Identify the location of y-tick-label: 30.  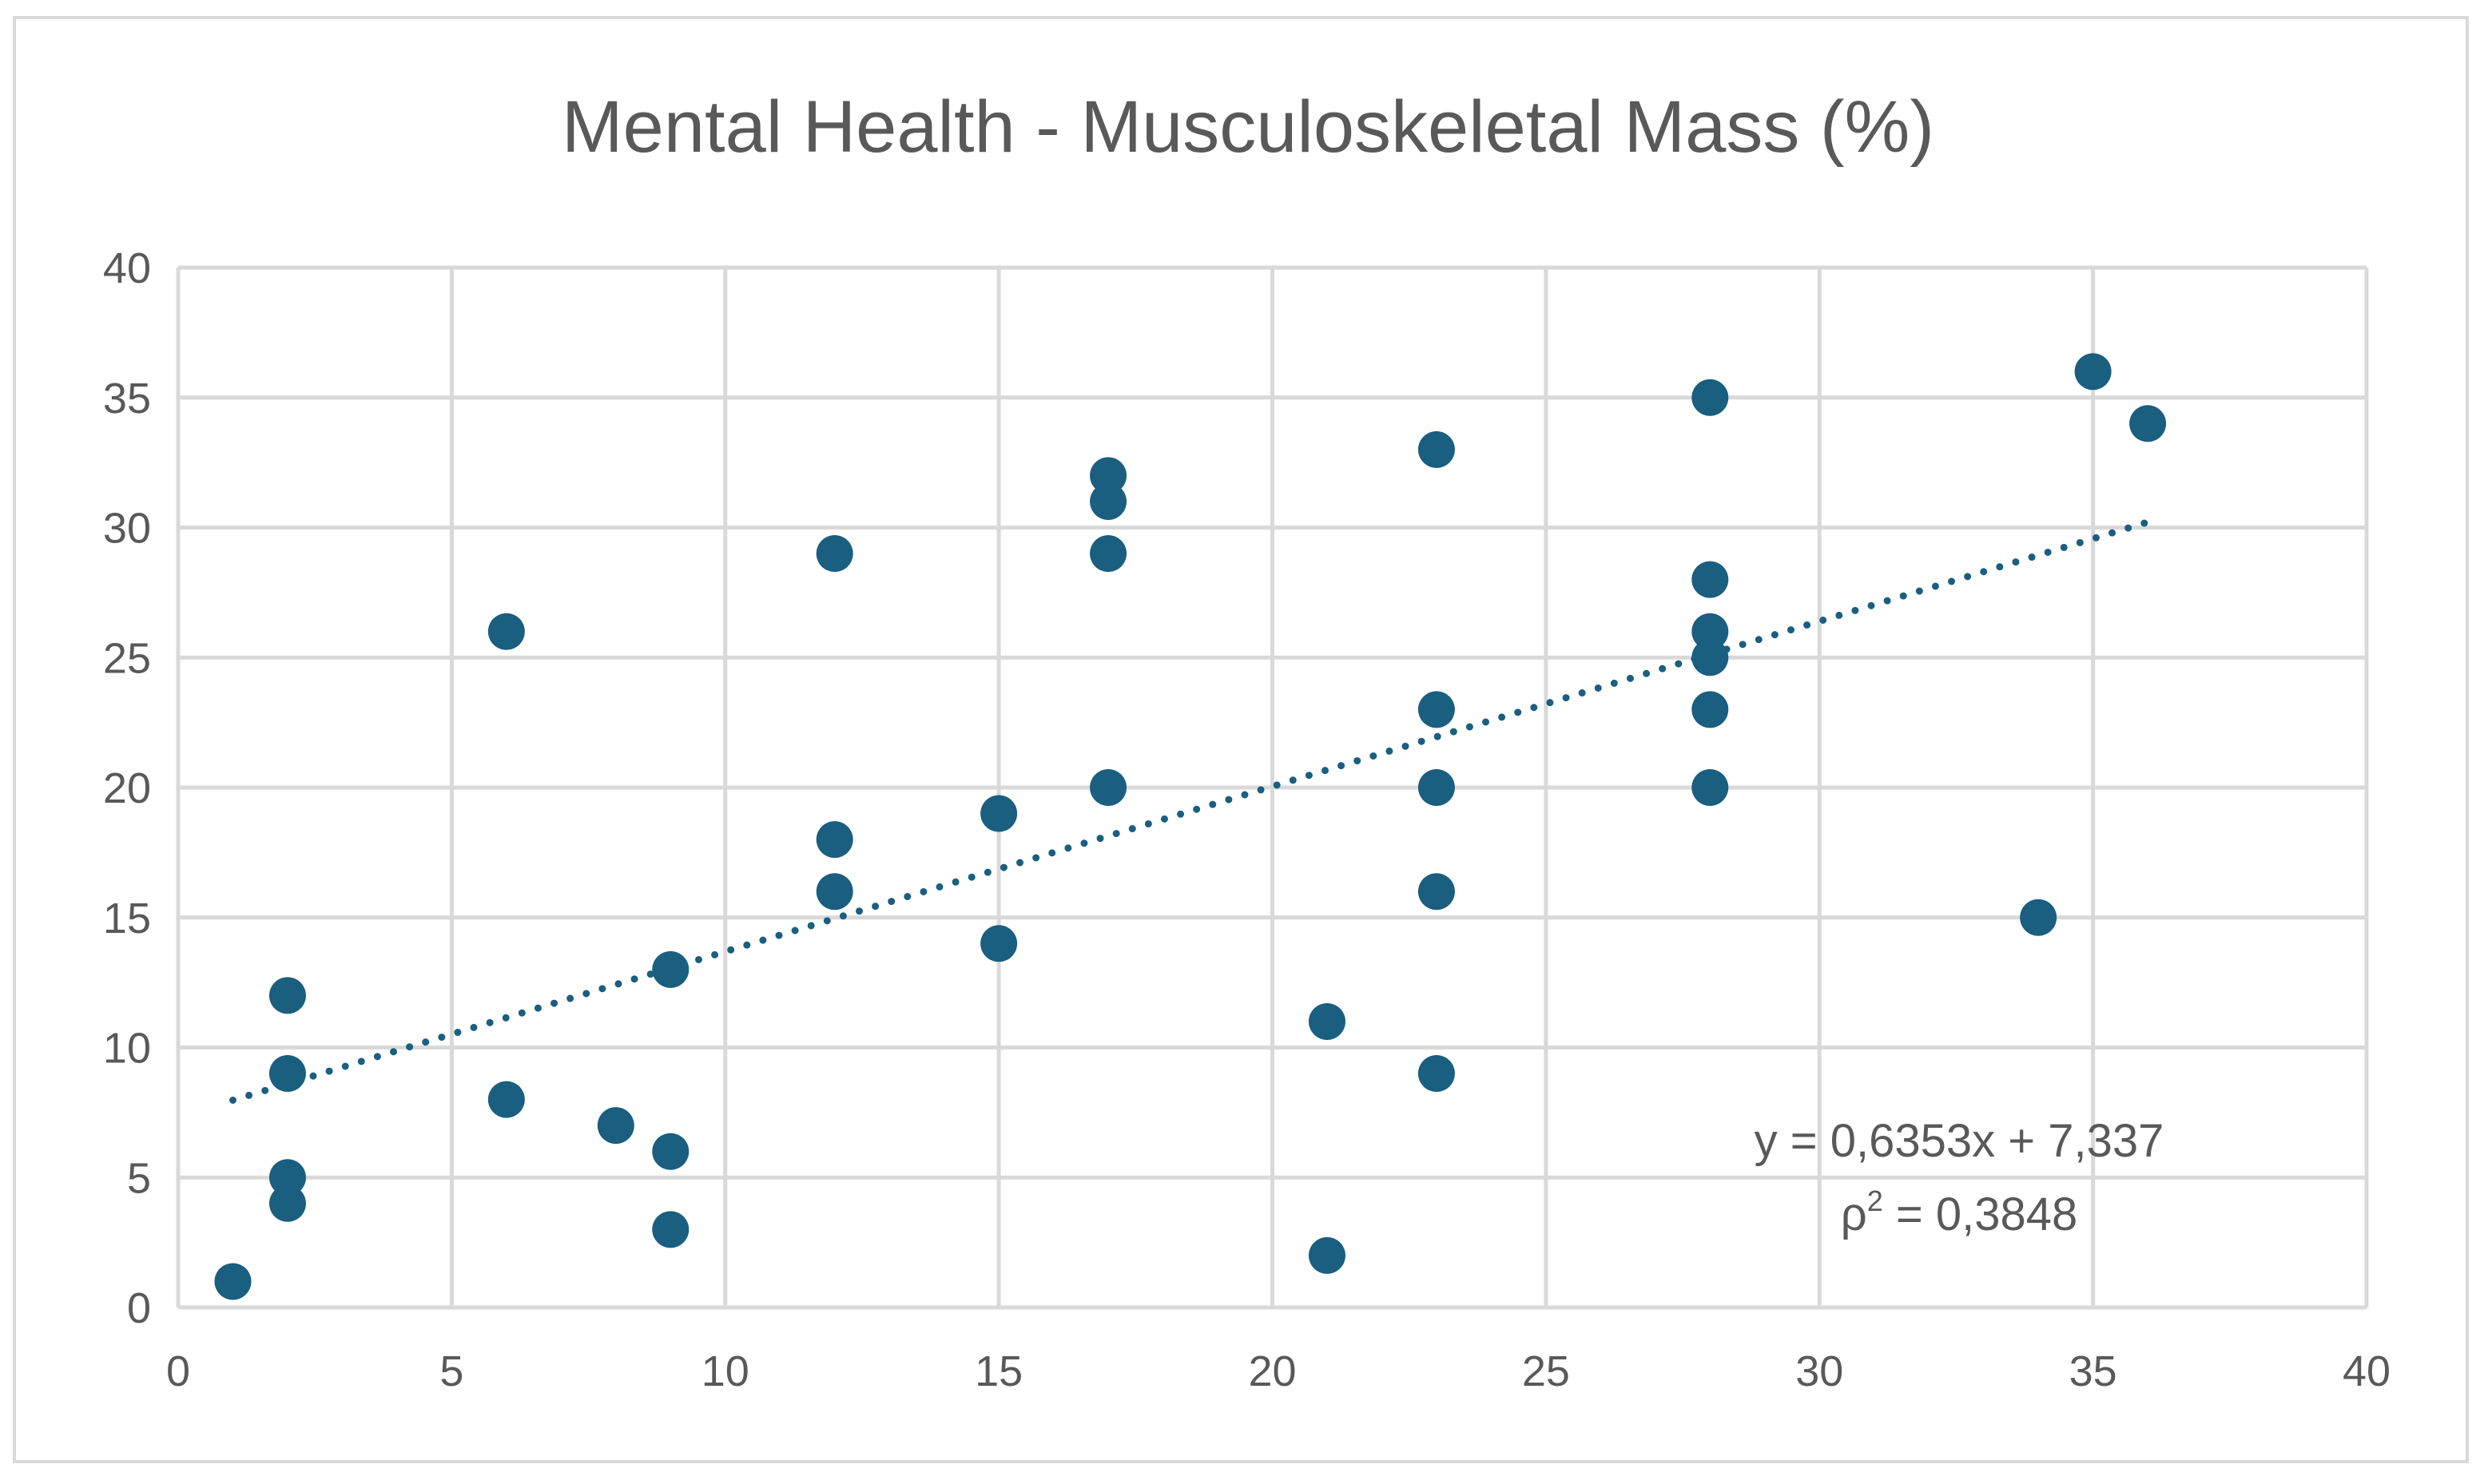
(127, 529).